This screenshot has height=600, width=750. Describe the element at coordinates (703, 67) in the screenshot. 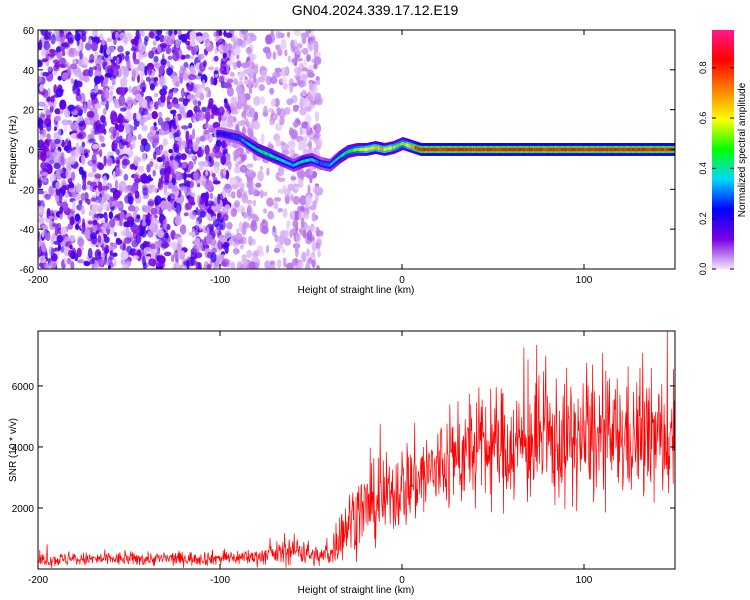

I see `colorbar-tick-label: 0.8` at that location.